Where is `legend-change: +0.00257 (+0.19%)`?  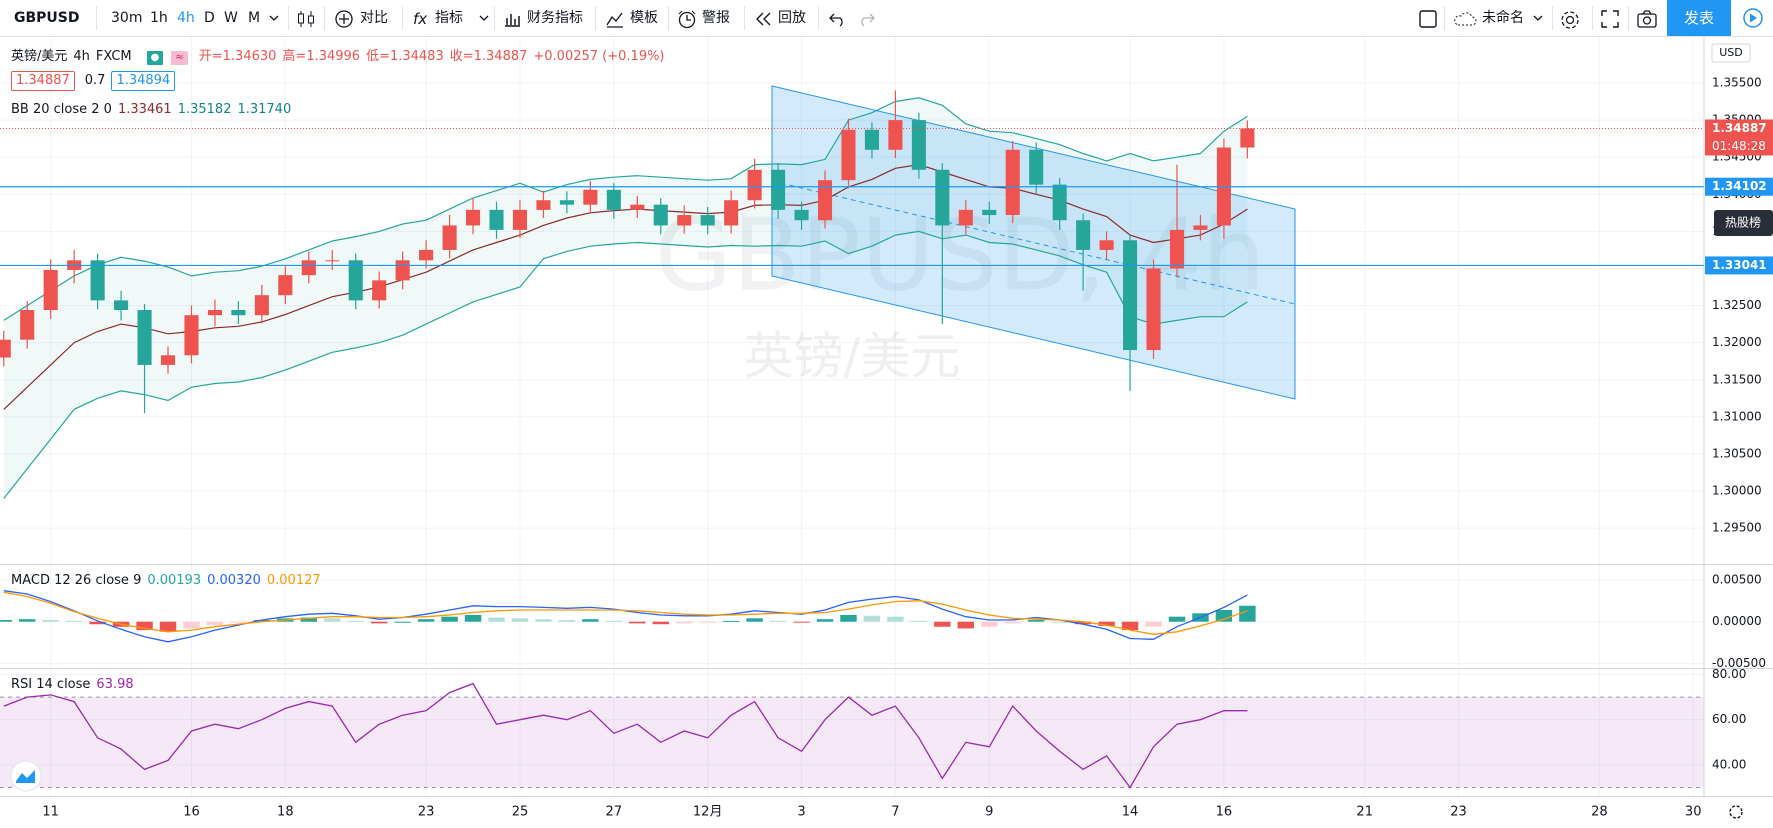 legend-change: +0.00257 (+0.19%) is located at coordinates (599, 56).